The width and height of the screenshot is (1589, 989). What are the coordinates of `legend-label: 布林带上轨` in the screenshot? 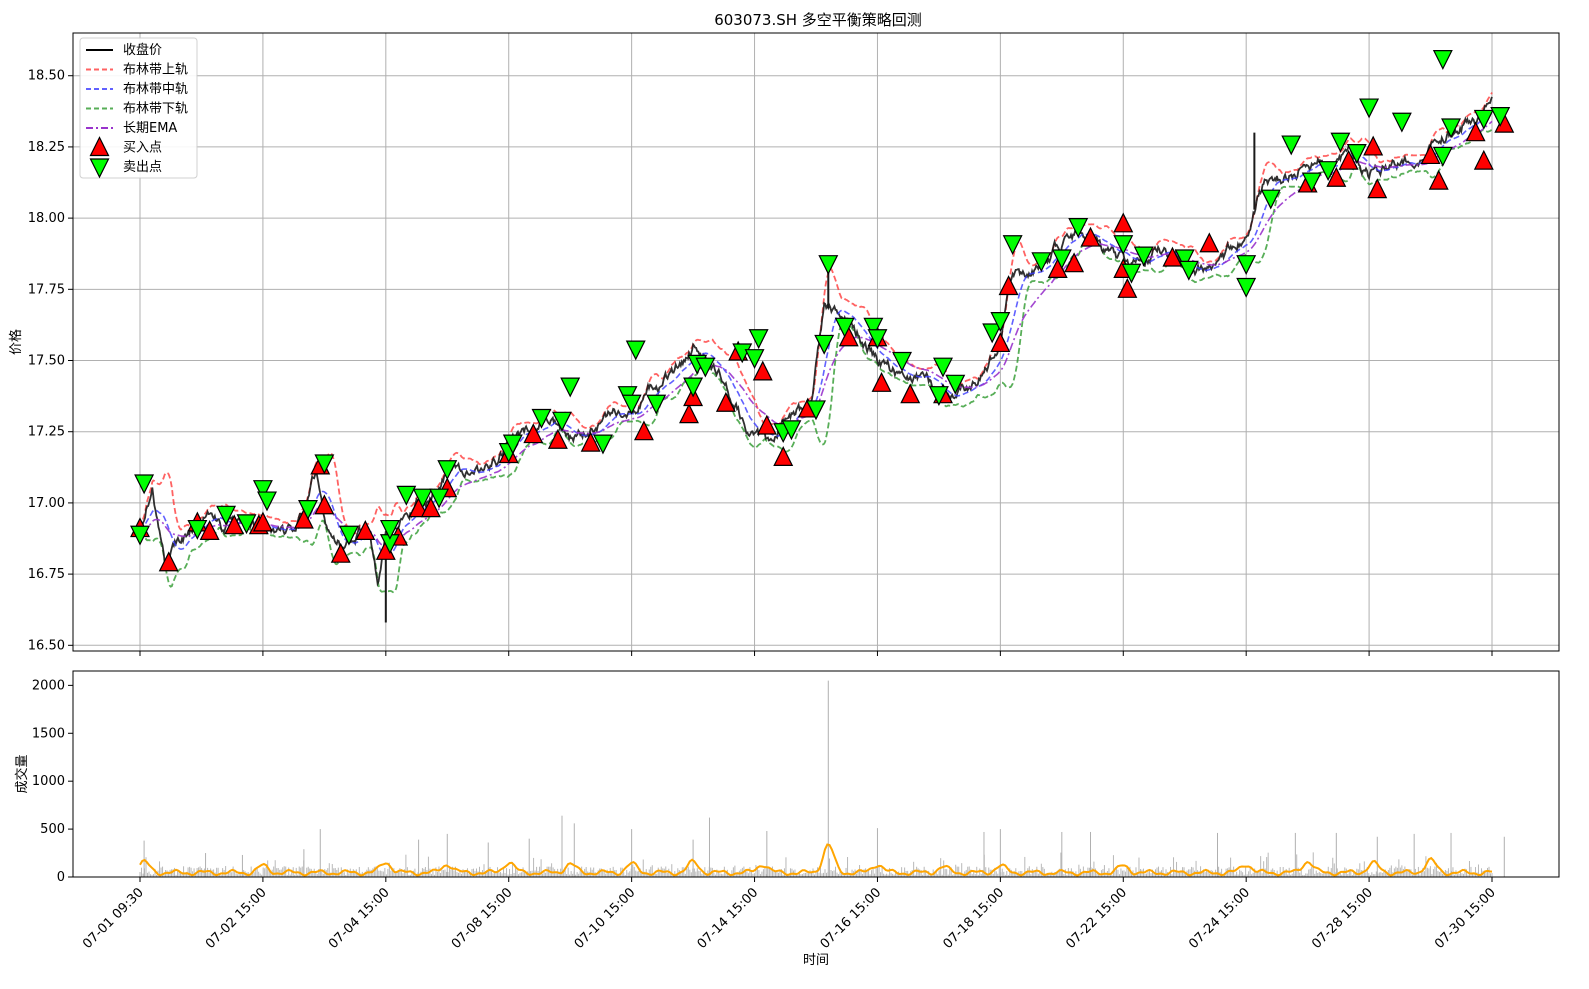 It's located at (155, 70).